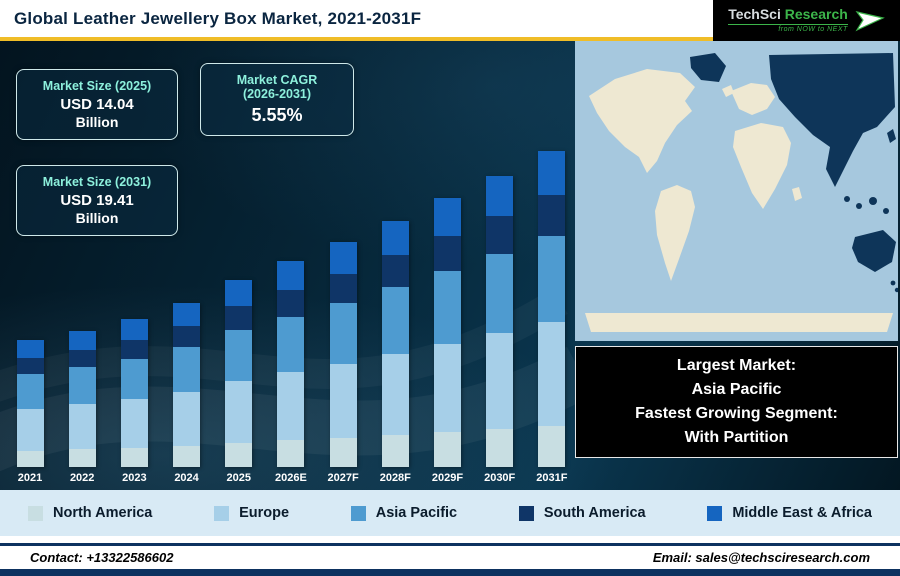  Describe the element at coordinates (708, 67) in the screenshot. I see `landmass-greenland` at that location.